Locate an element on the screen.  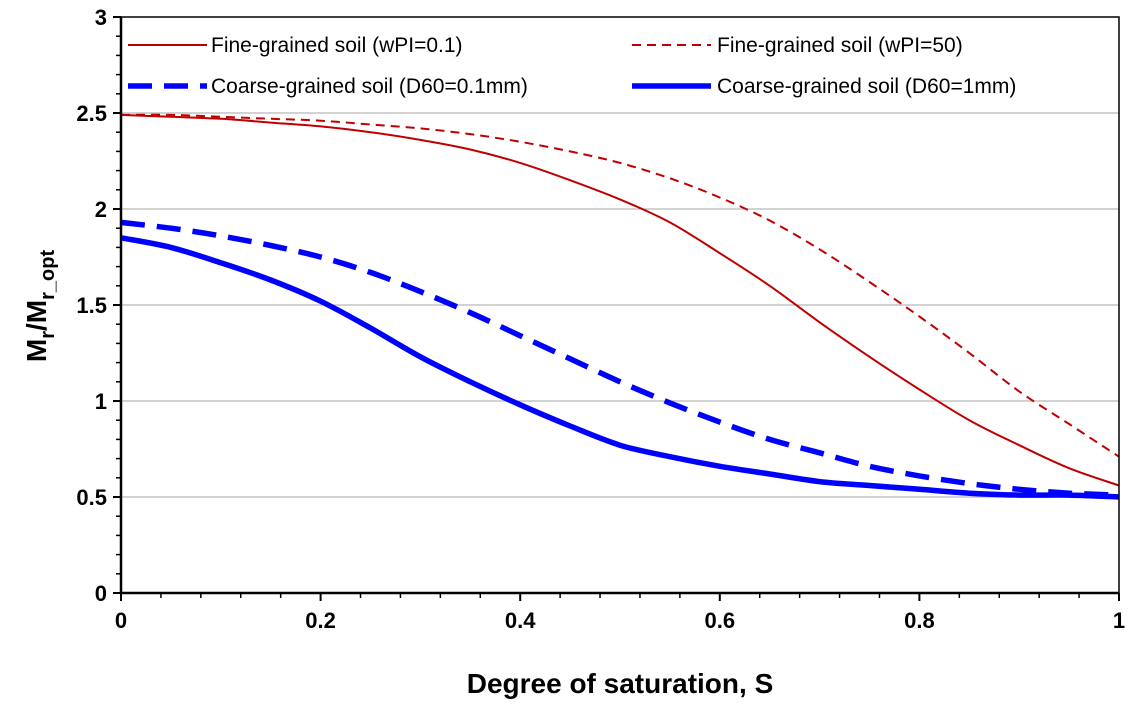
y-tick-label: 2 is located at coordinates (101, 209).